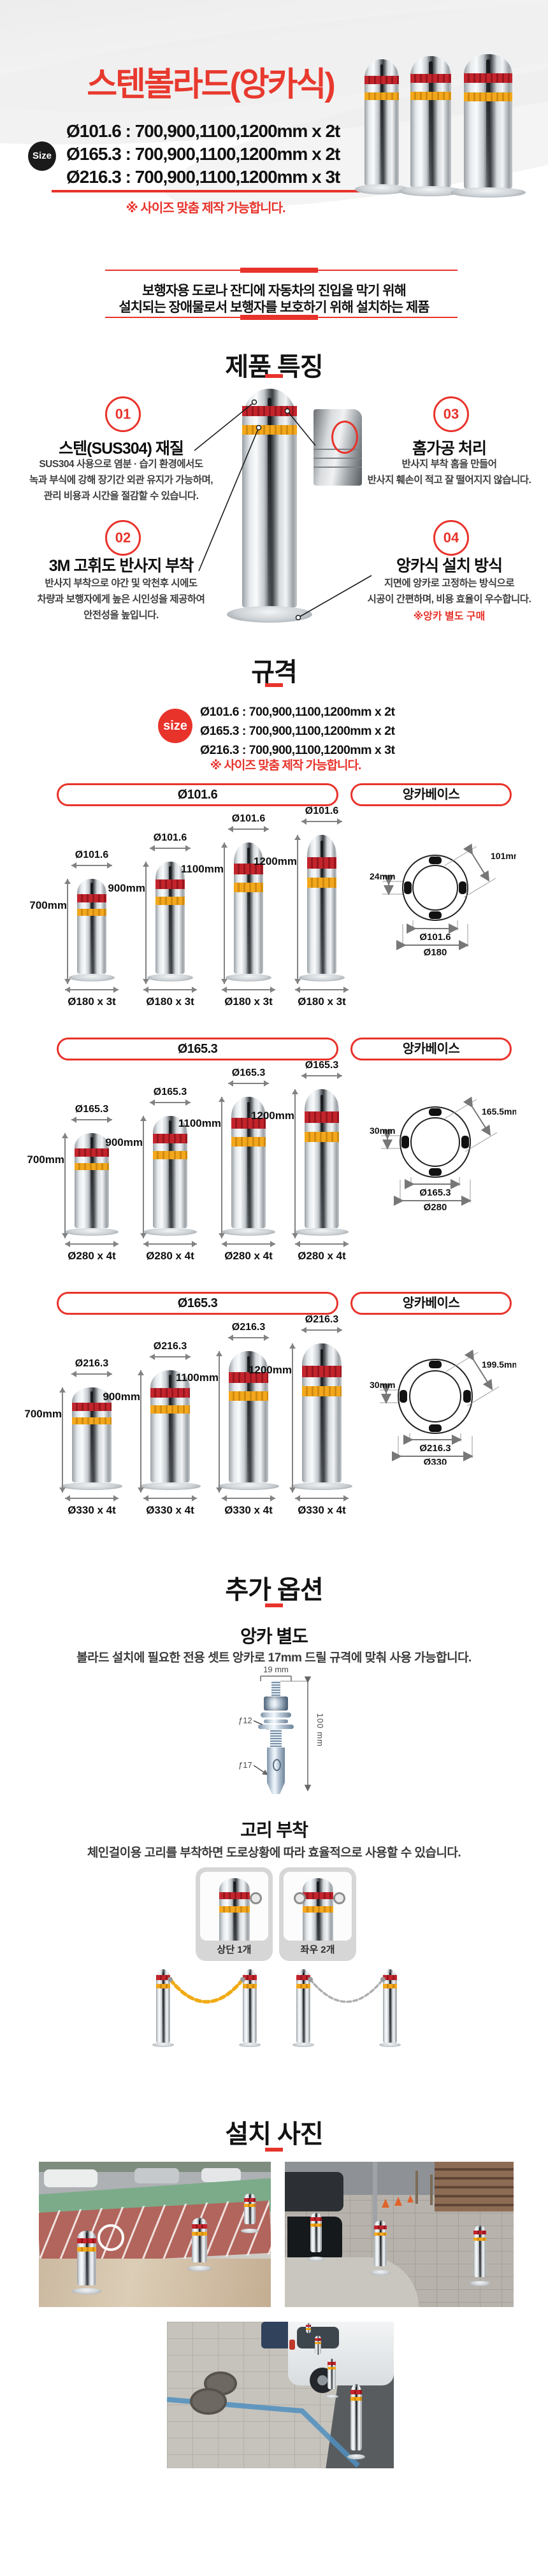 This screenshot has width=548, height=2576. What do you see at coordinates (42, 156) in the screenshot?
I see `size-badge: Size` at bounding box center [42, 156].